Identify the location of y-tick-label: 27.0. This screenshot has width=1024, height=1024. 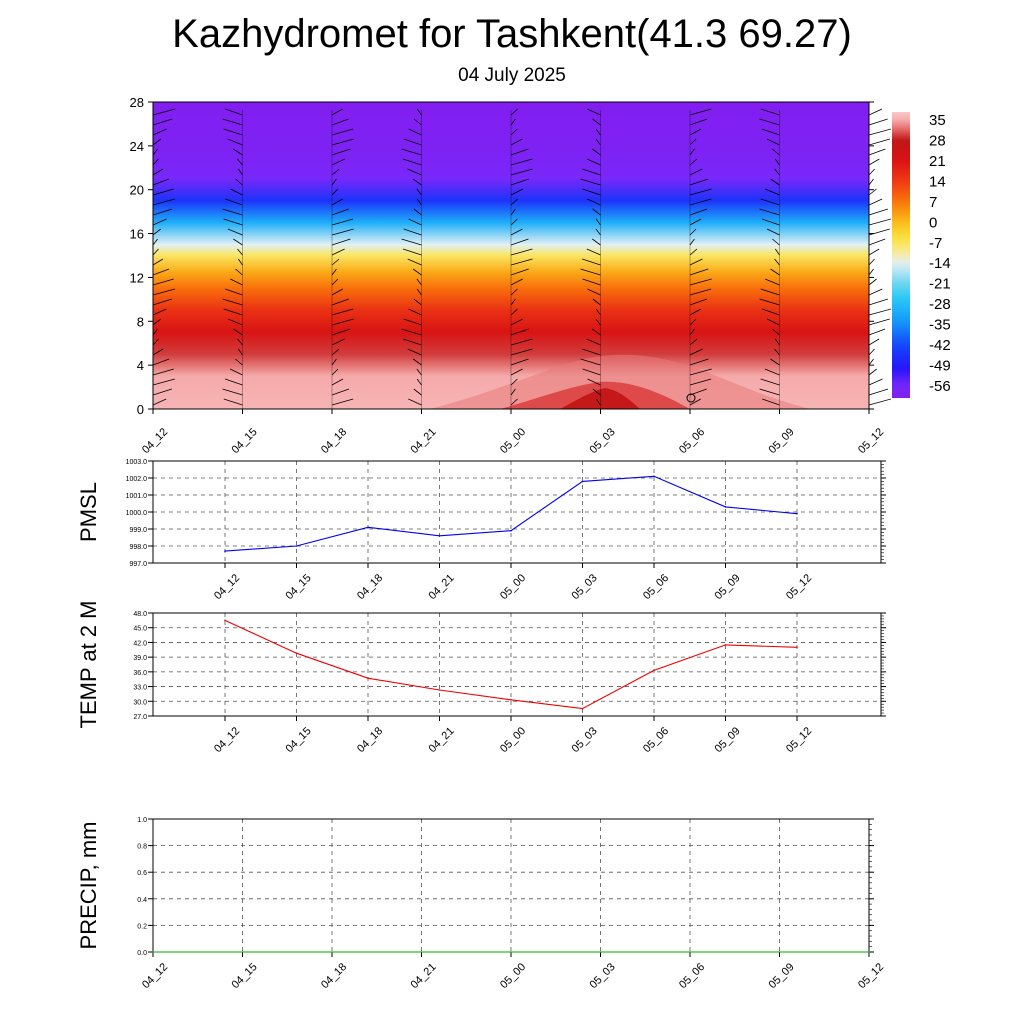
(140, 717).